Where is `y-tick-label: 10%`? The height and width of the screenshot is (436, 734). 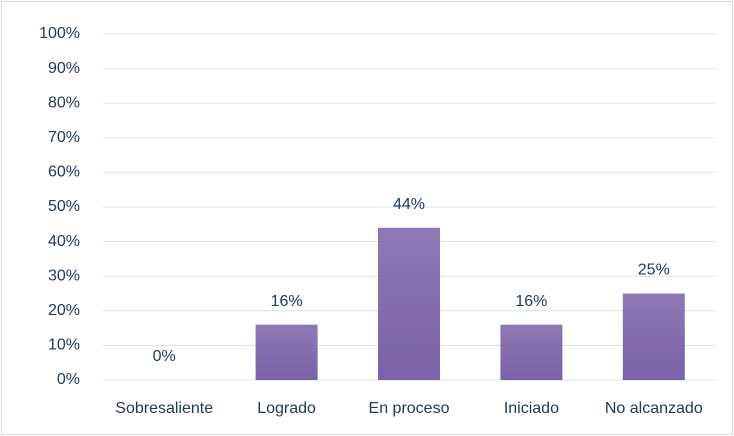 y-tick-label: 10% is located at coordinates (64, 345).